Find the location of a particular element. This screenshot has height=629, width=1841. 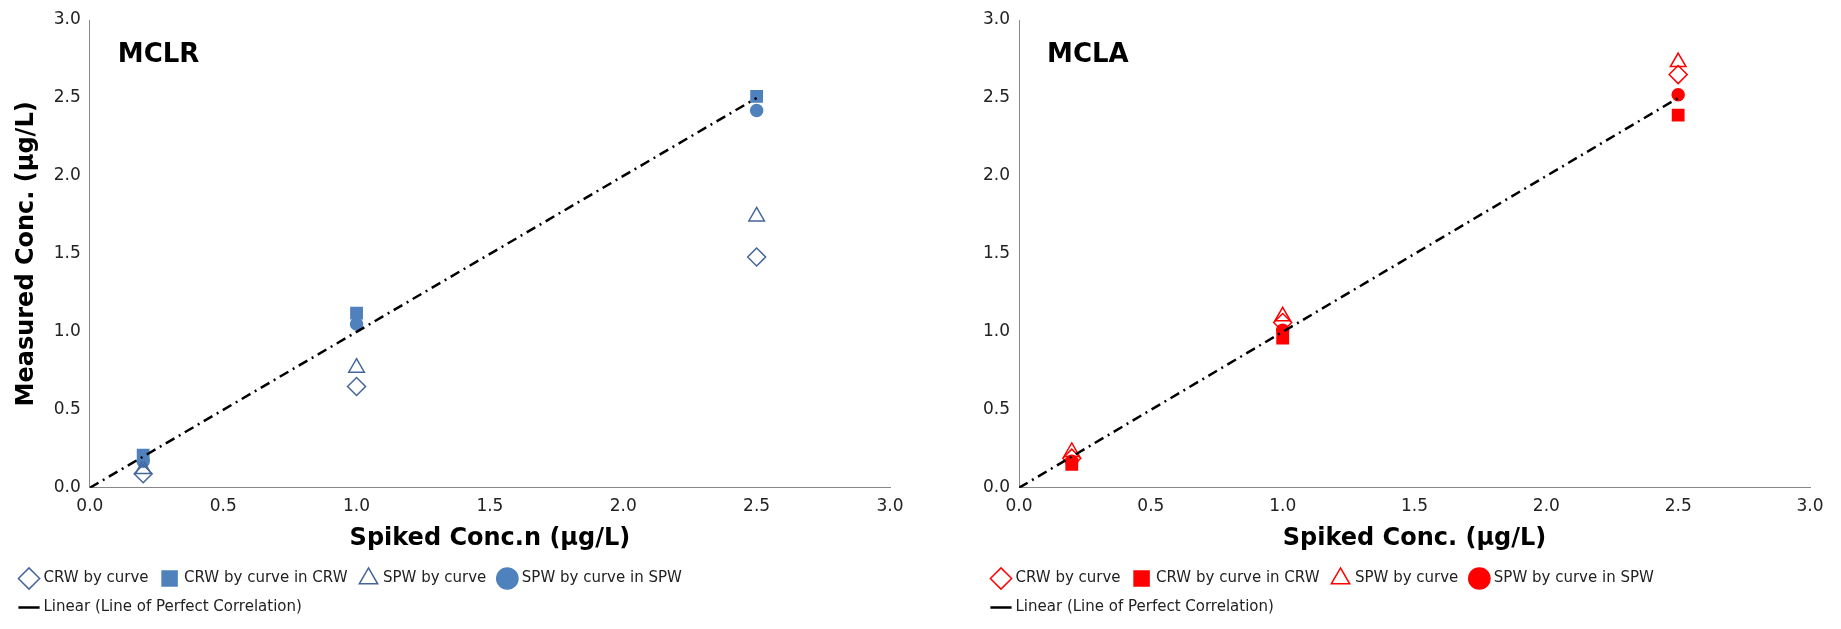

text: MCLA is located at coordinates (1088, 52).